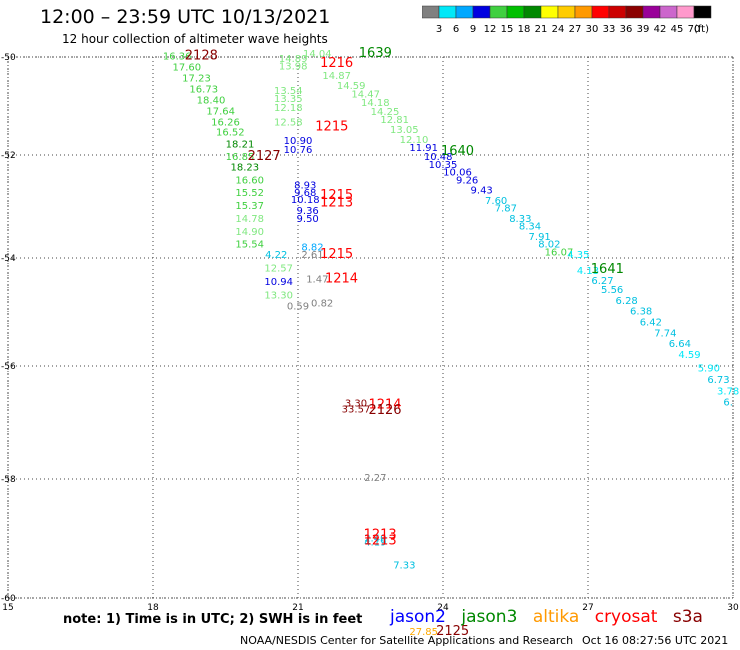 This screenshot has width=740, height=650. I want to click on wave-height-label: 16.07, so click(559, 252).